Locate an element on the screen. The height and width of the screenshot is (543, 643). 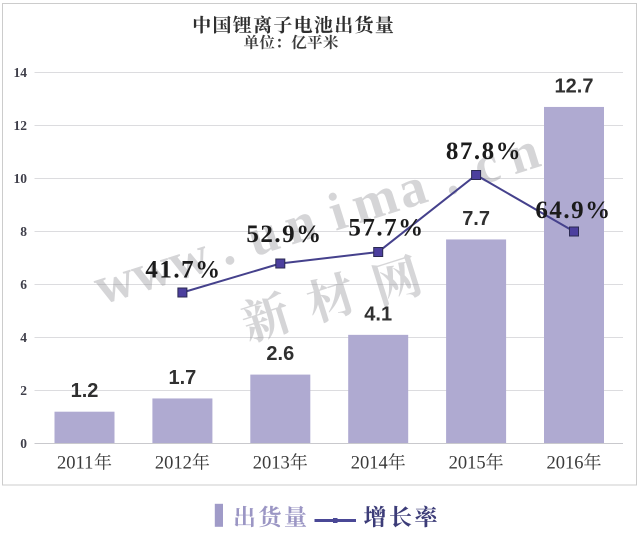
svg-text: 2011 is located at coordinates (75, 464).